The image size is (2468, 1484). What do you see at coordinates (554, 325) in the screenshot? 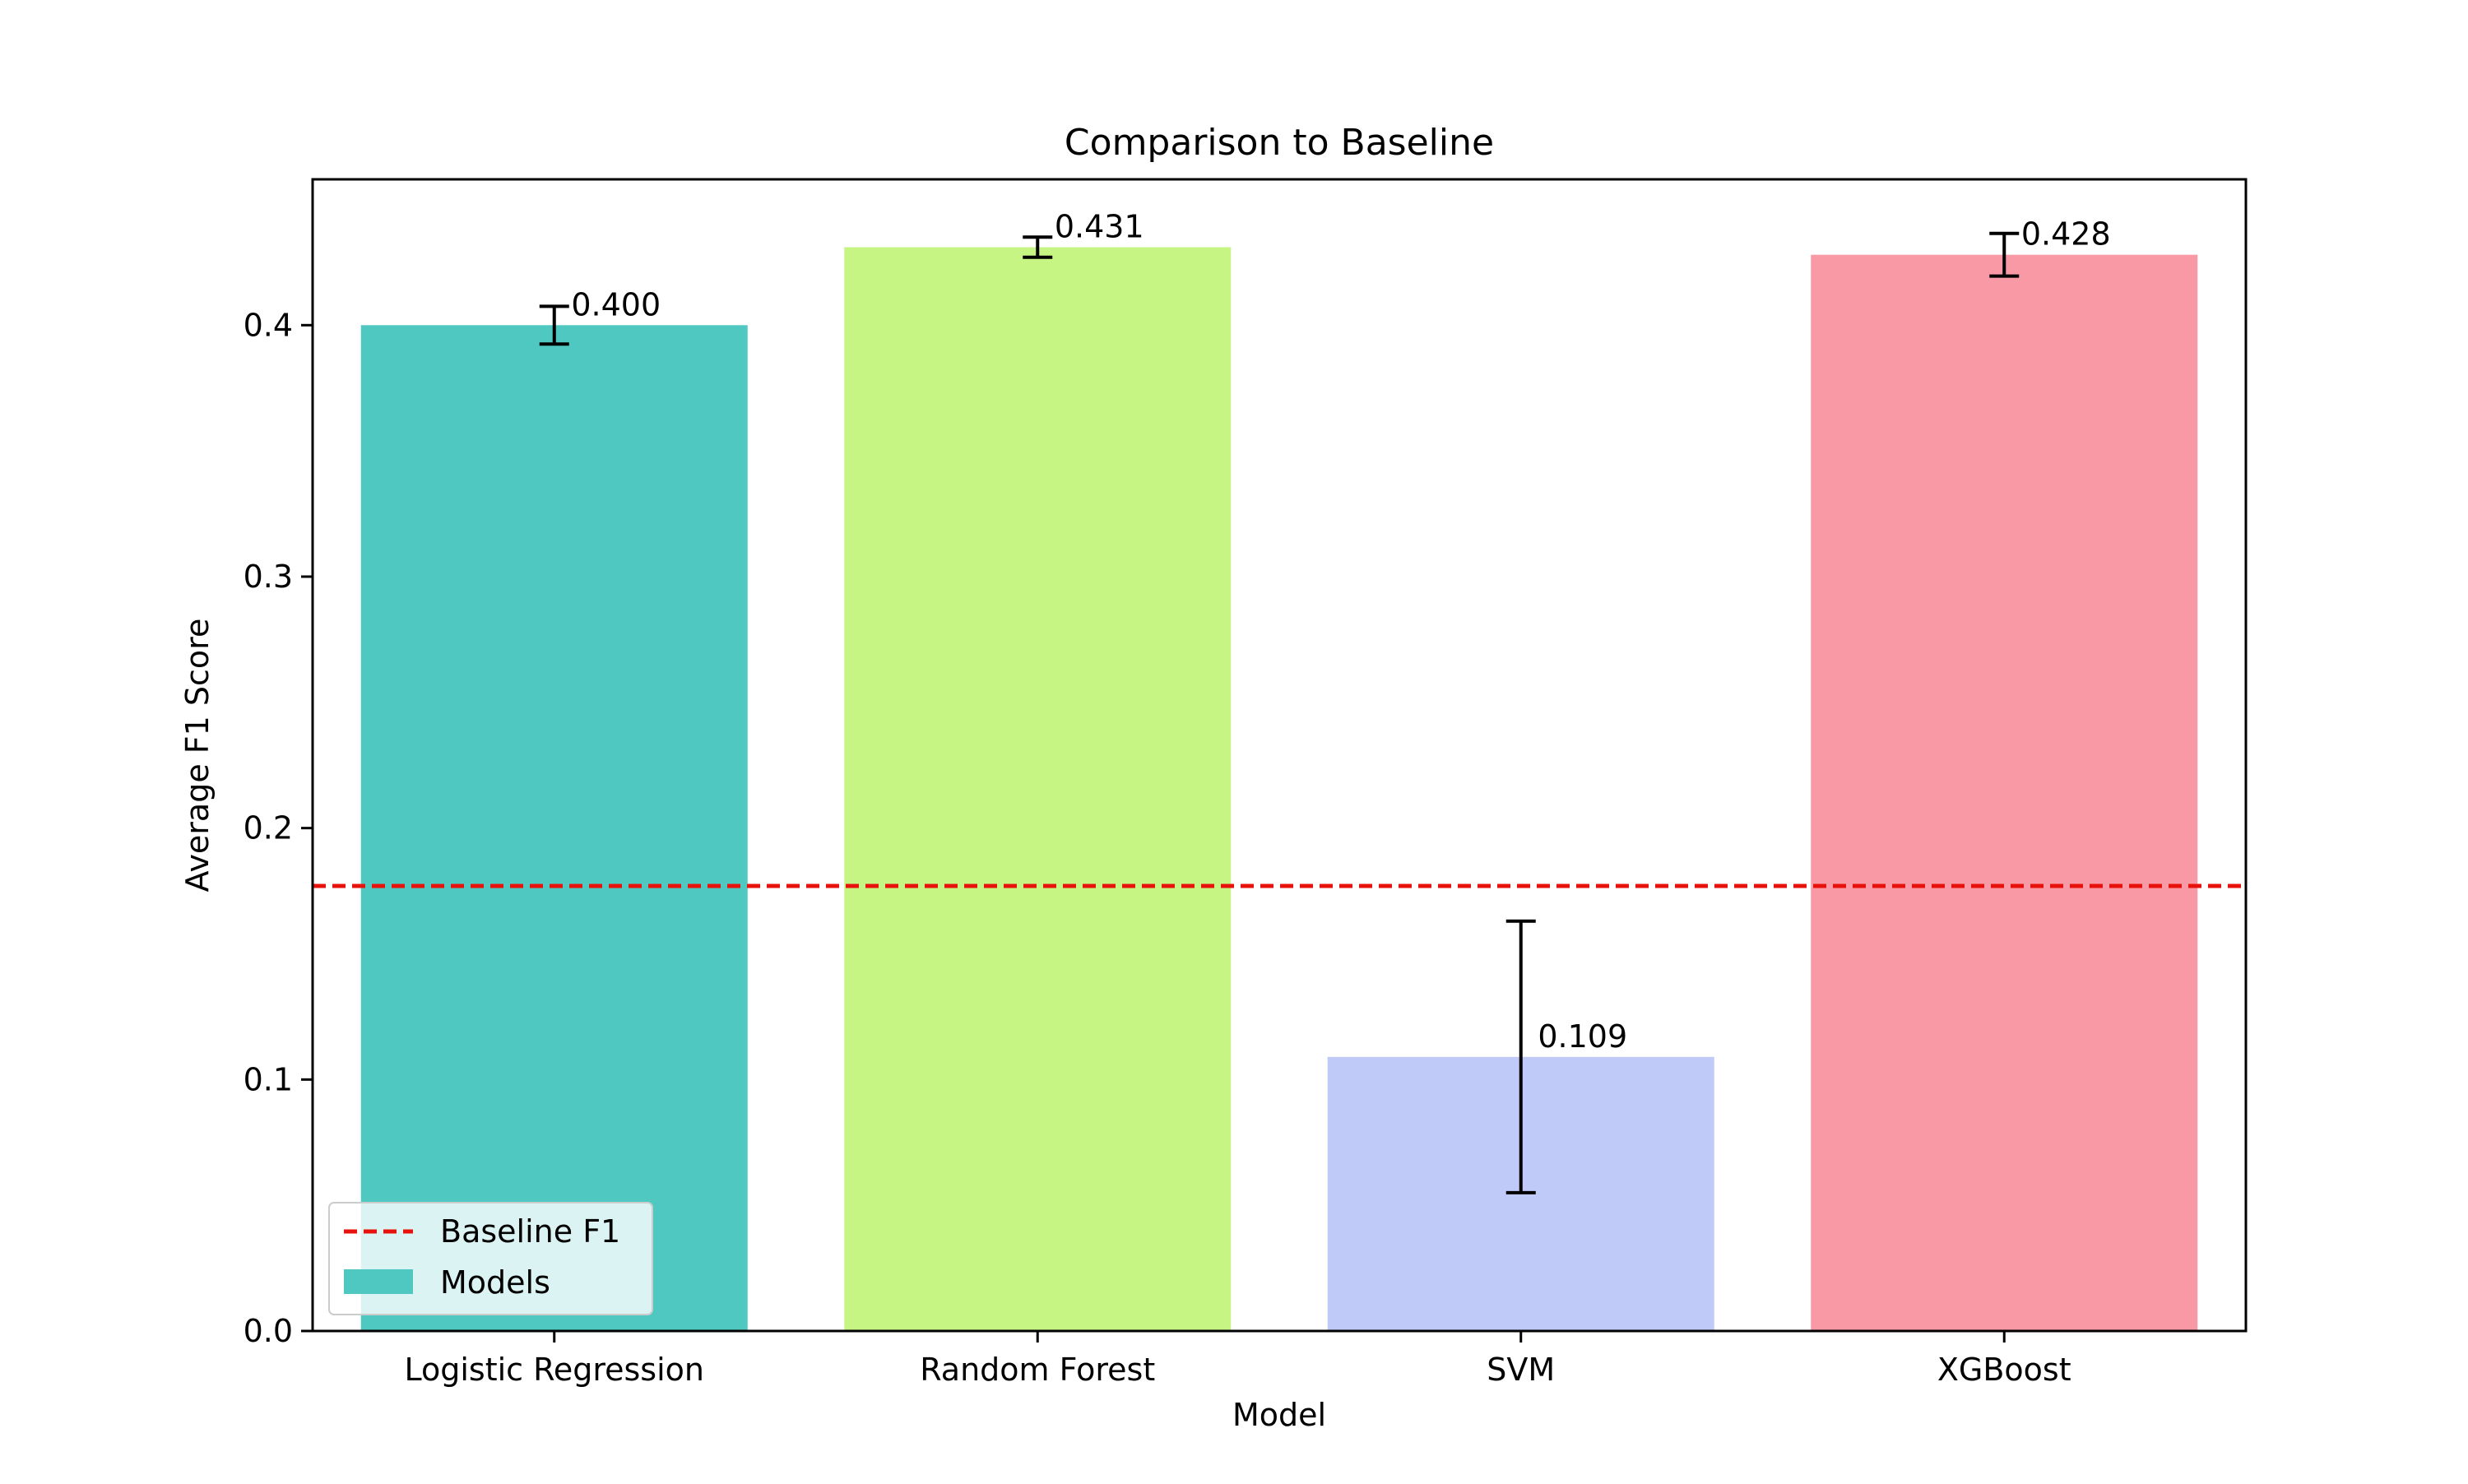
I see `error-bar-logistic-regression` at bounding box center [554, 325].